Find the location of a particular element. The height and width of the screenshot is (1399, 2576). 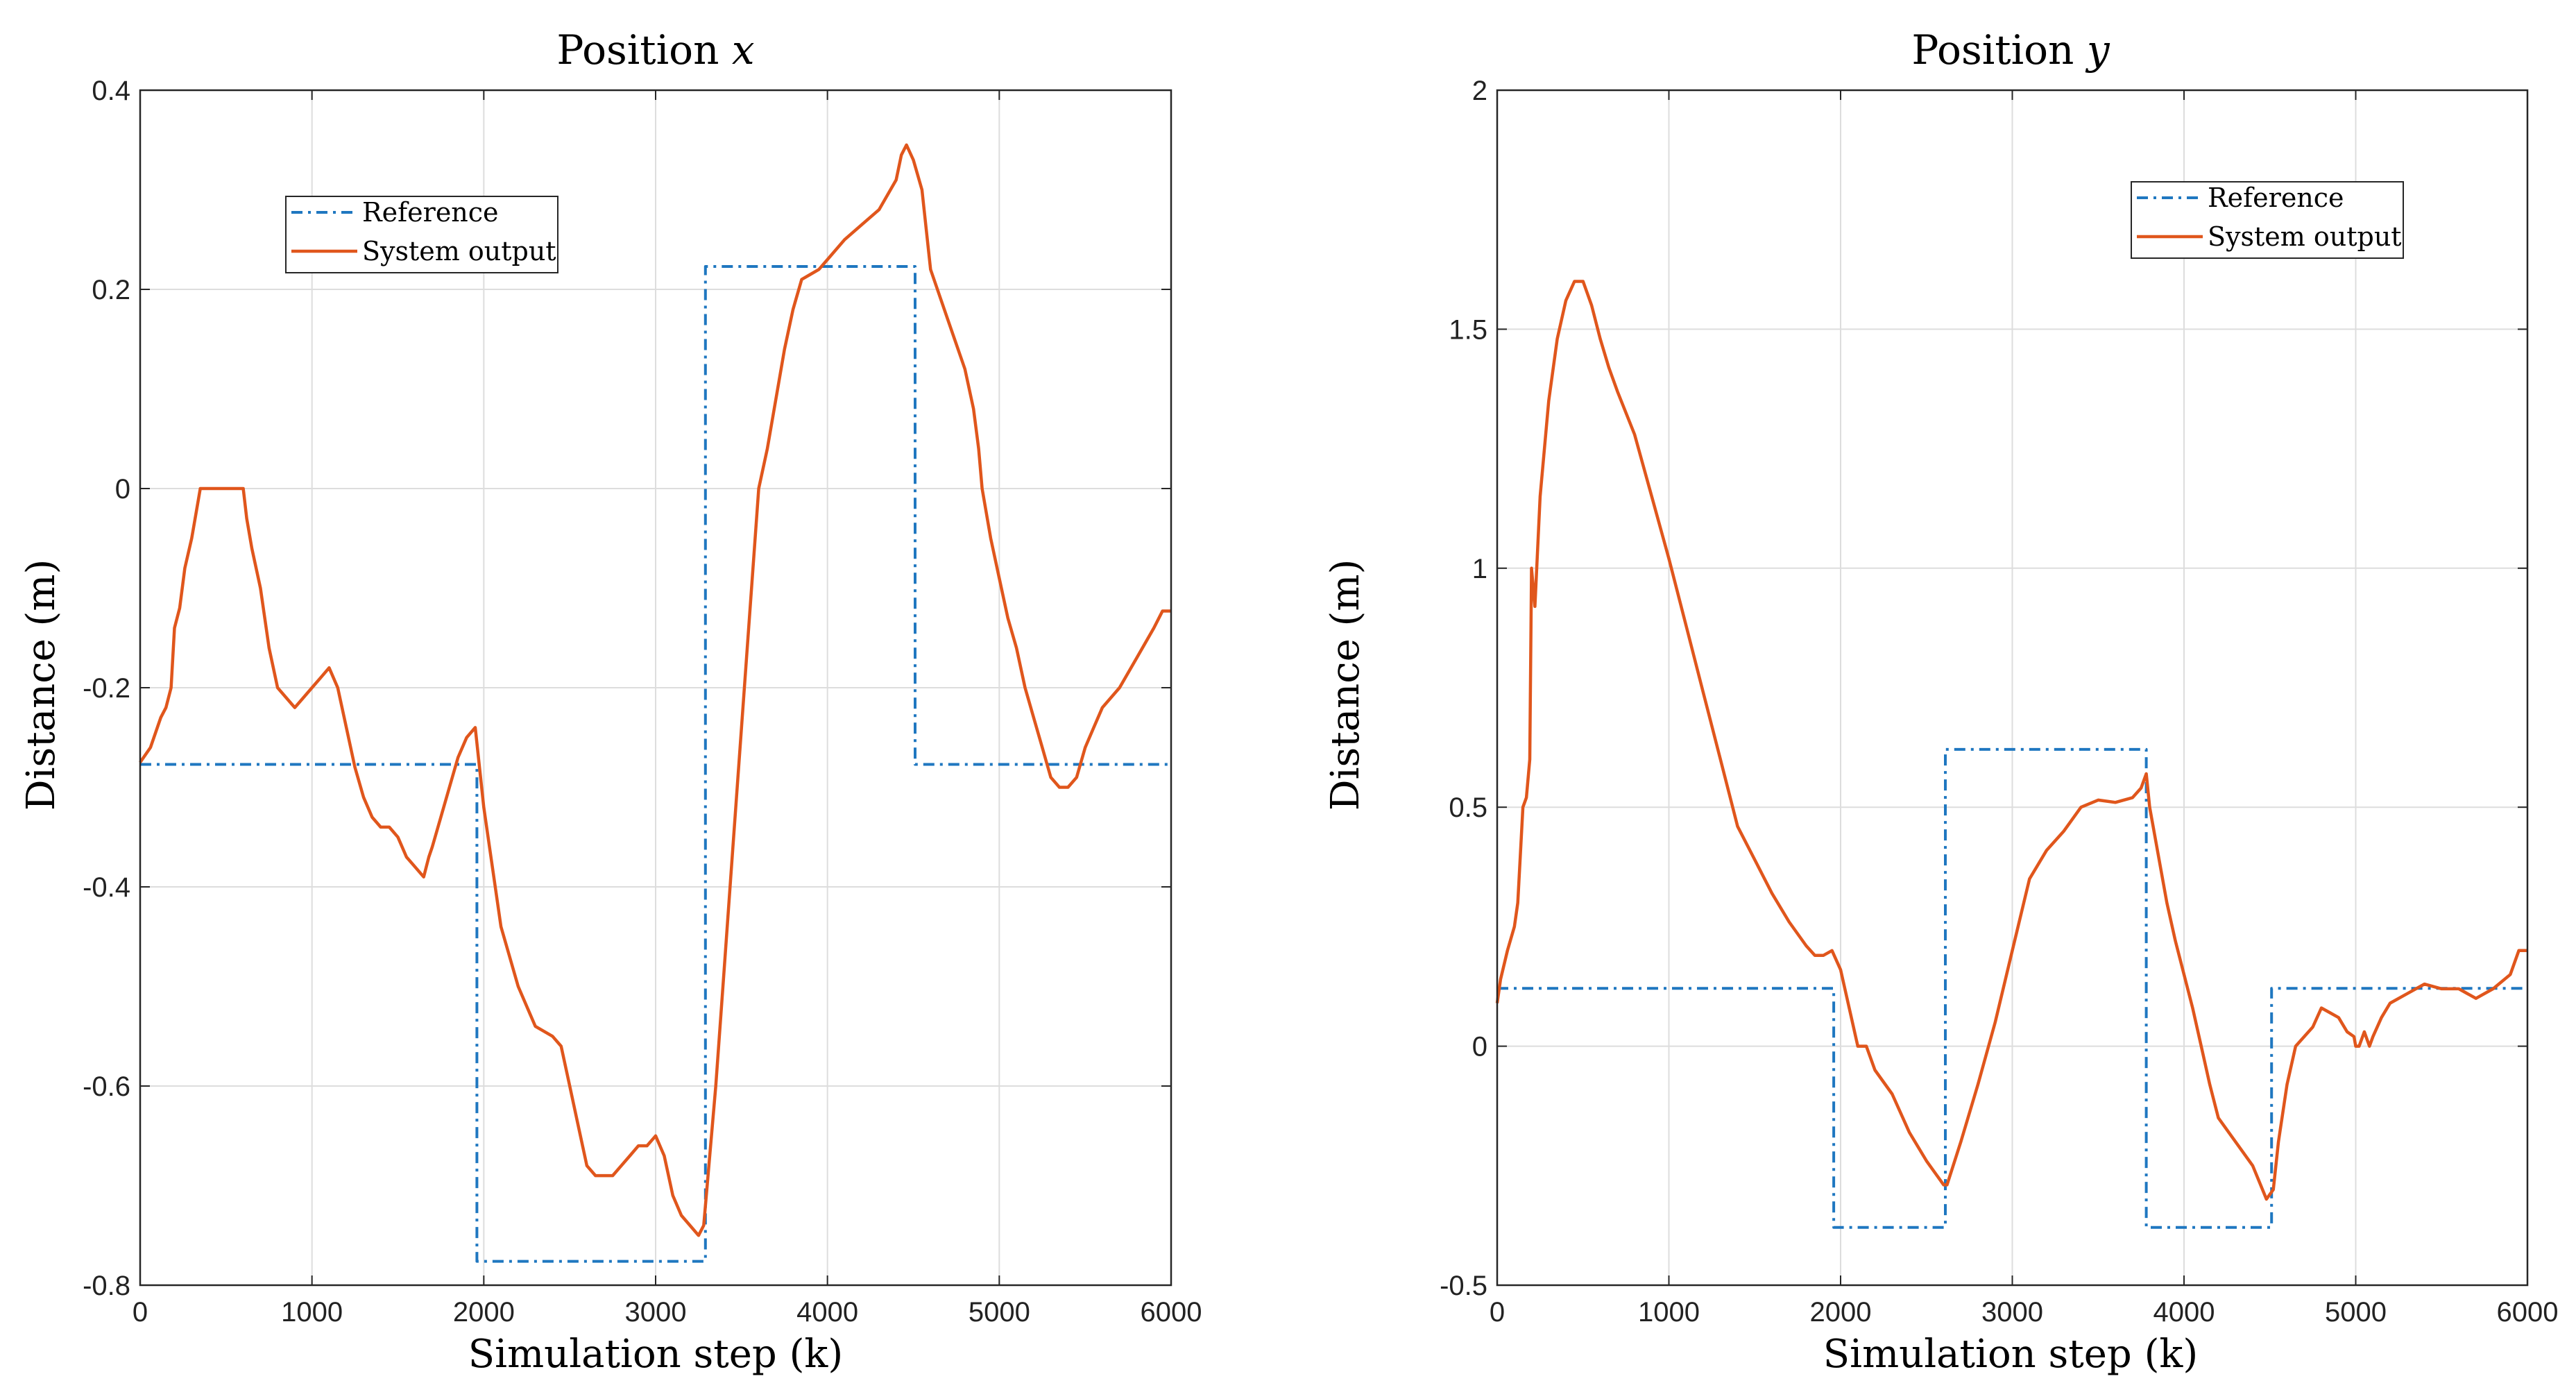

chart-title: Position y is located at coordinates (2010, 50).